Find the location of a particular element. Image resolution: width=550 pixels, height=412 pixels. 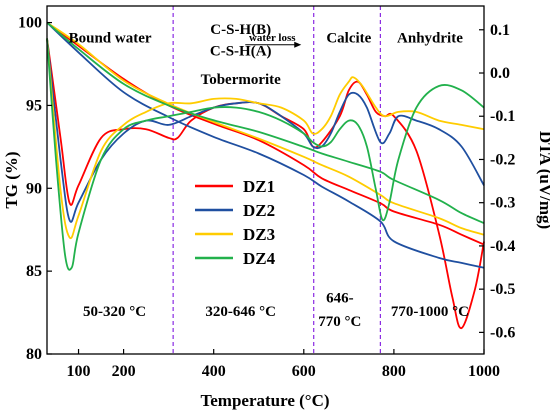

y-right-tick-label: -0.2 is located at coordinates (502, 159).